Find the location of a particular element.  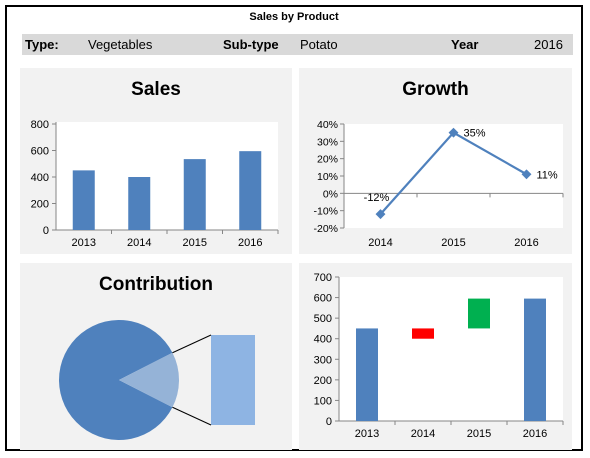

growth-y-tick-label: 20% is located at coordinates (327, 160).